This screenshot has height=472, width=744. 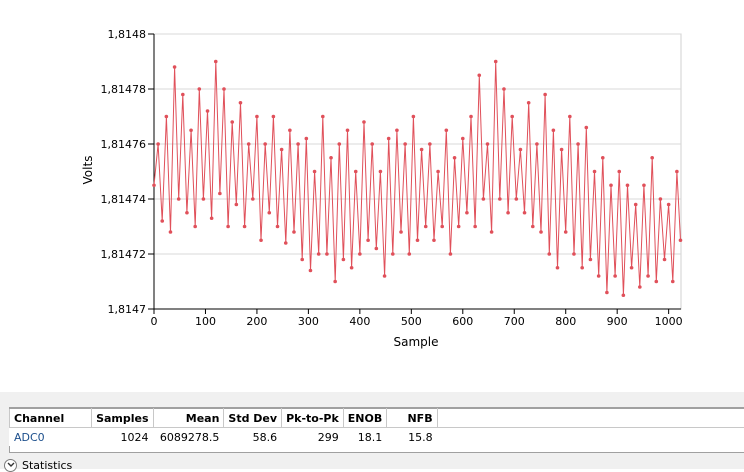 What do you see at coordinates (412, 418) in the screenshot?
I see `column-header-nfb: NFB` at bounding box center [412, 418].